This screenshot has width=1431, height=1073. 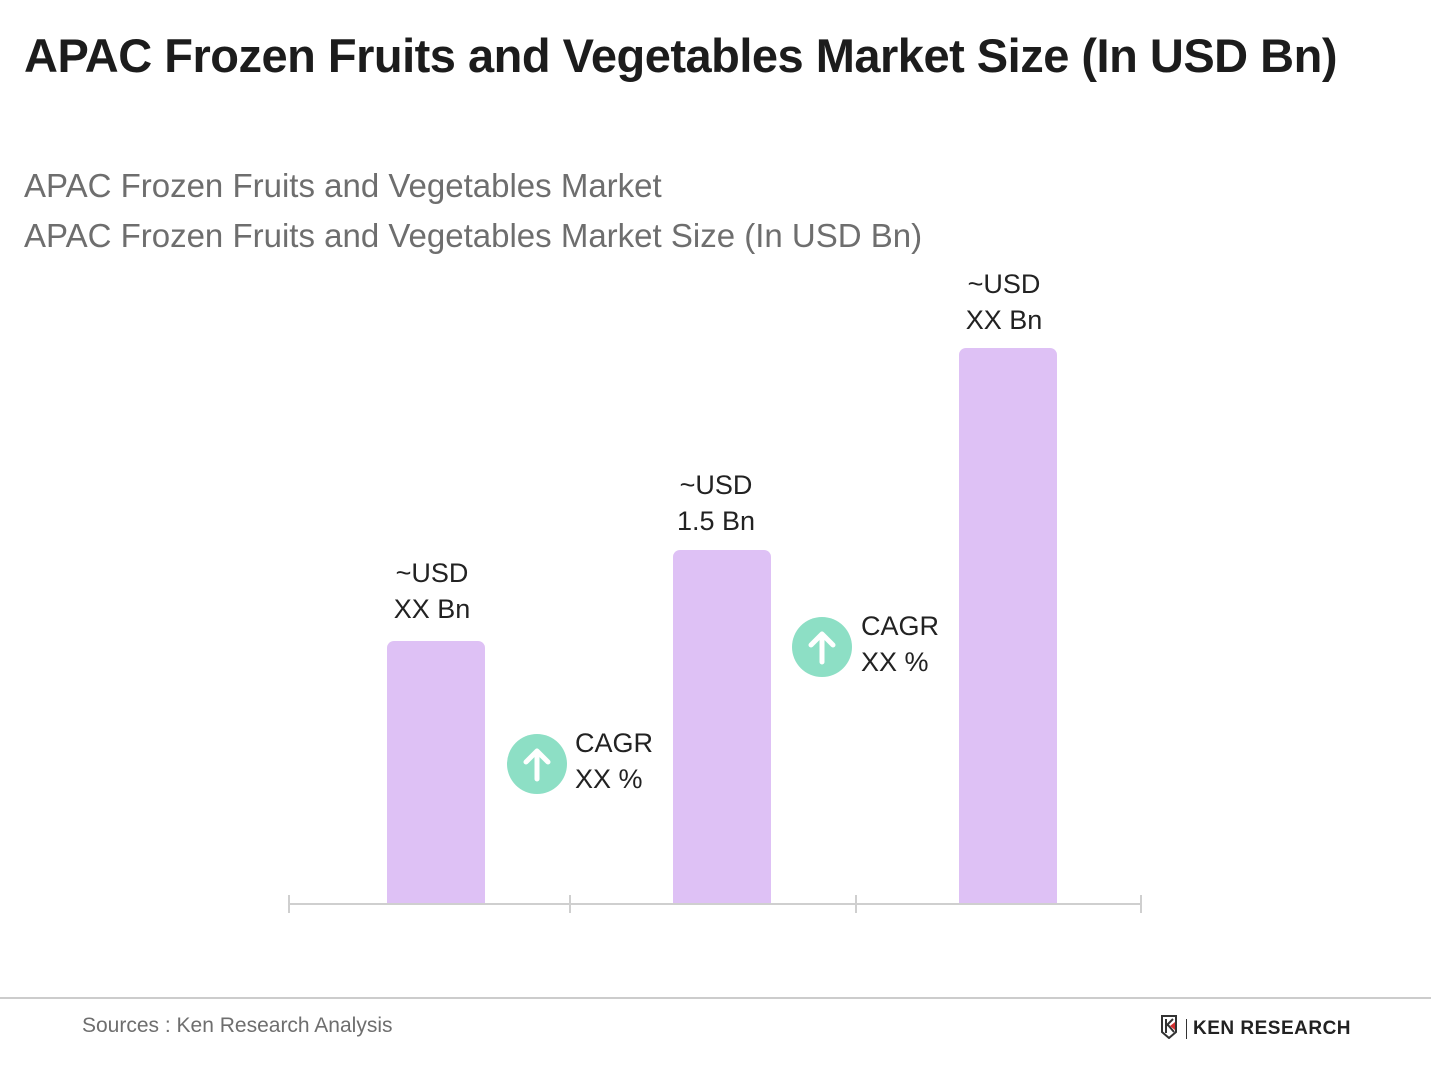 I want to click on logo-divider, so click(x=1186, y=1029).